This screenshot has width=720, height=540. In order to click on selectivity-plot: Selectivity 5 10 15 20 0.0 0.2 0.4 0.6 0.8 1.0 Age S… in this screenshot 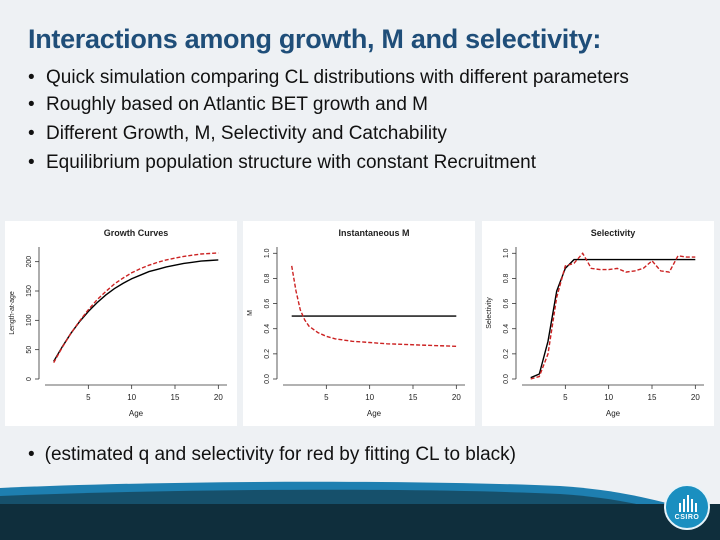, I will do `click(598, 323)`.